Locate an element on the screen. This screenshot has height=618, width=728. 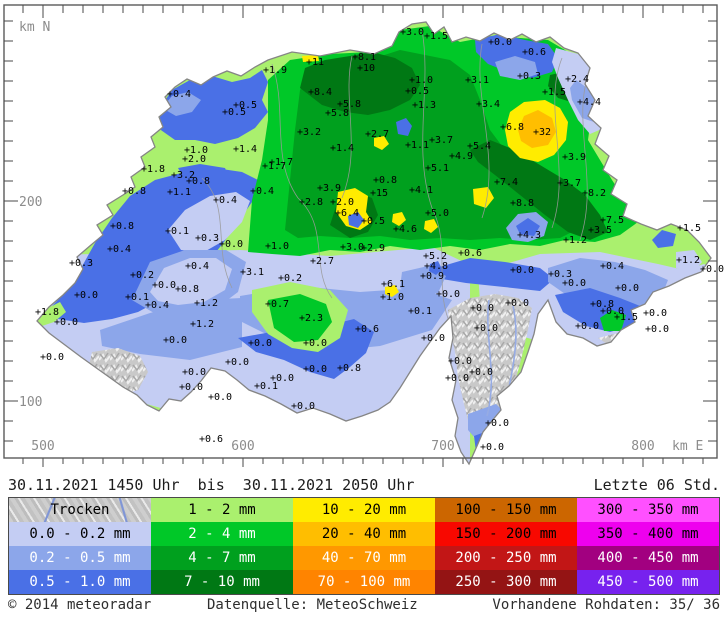
precip-value-label: +3.4 is located at coordinates (488, 104).